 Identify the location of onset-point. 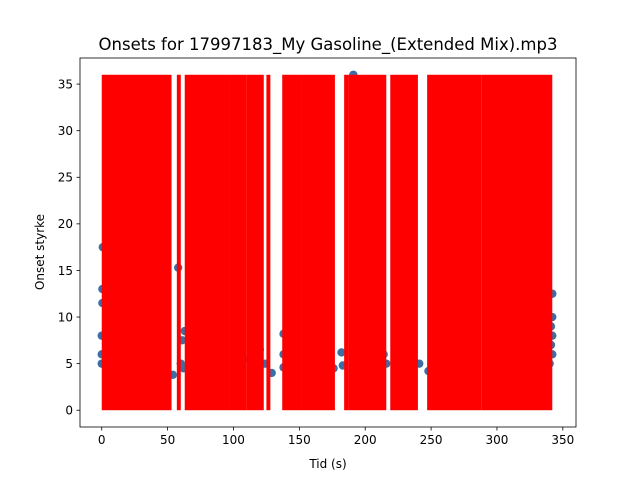
(341, 352).